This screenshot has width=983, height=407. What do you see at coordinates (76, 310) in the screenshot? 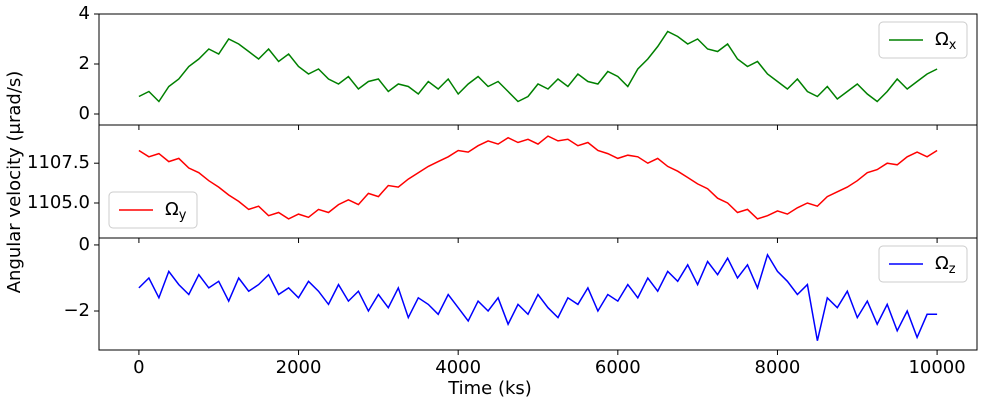
I see `y-tick-label: −2` at bounding box center [76, 310].